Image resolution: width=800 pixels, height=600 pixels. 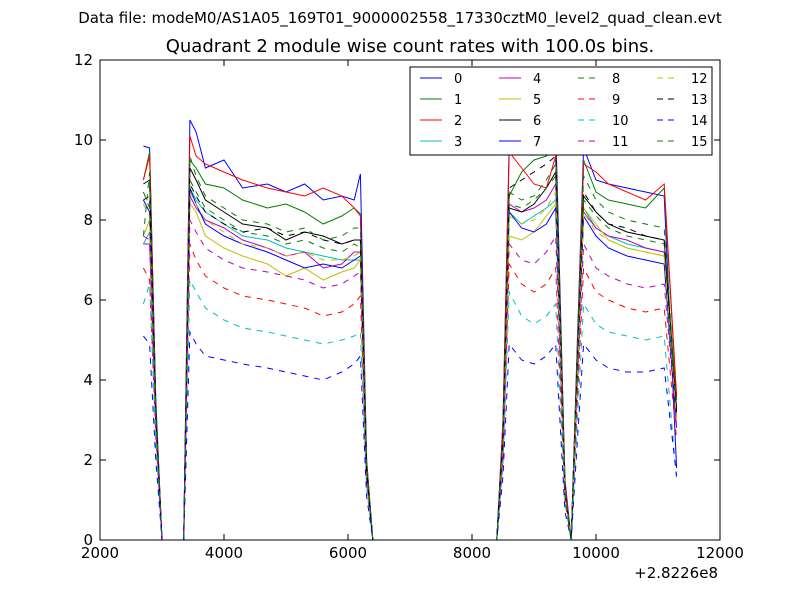 I want to click on legend-label-11: 11, so click(x=620, y=142).